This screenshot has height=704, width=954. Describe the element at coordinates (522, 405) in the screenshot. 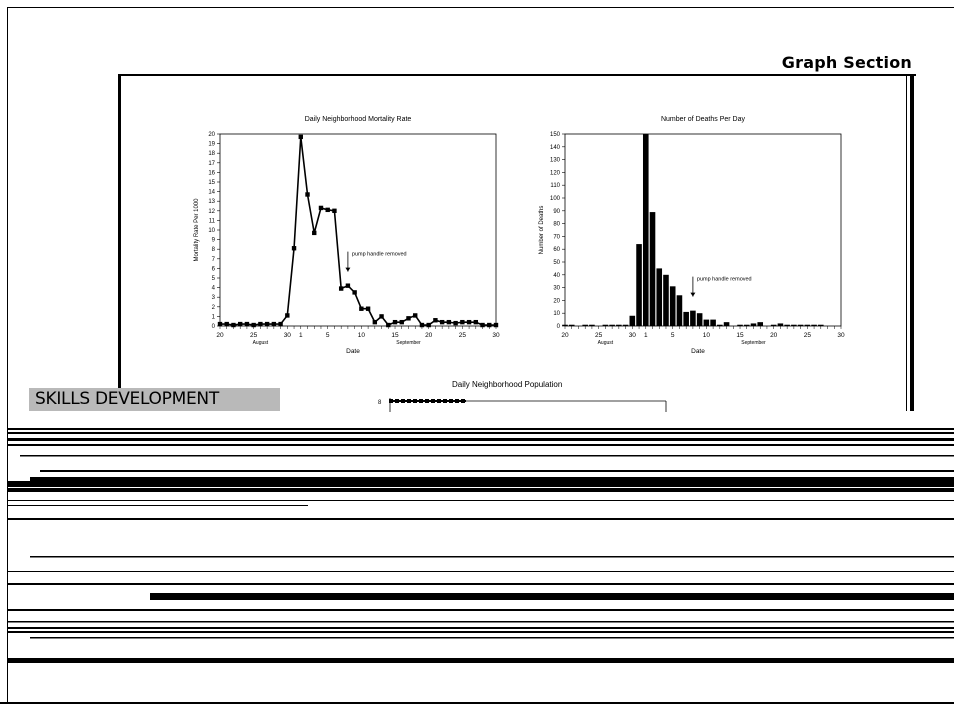

I see `population-chart-fragment: 8` at that location.